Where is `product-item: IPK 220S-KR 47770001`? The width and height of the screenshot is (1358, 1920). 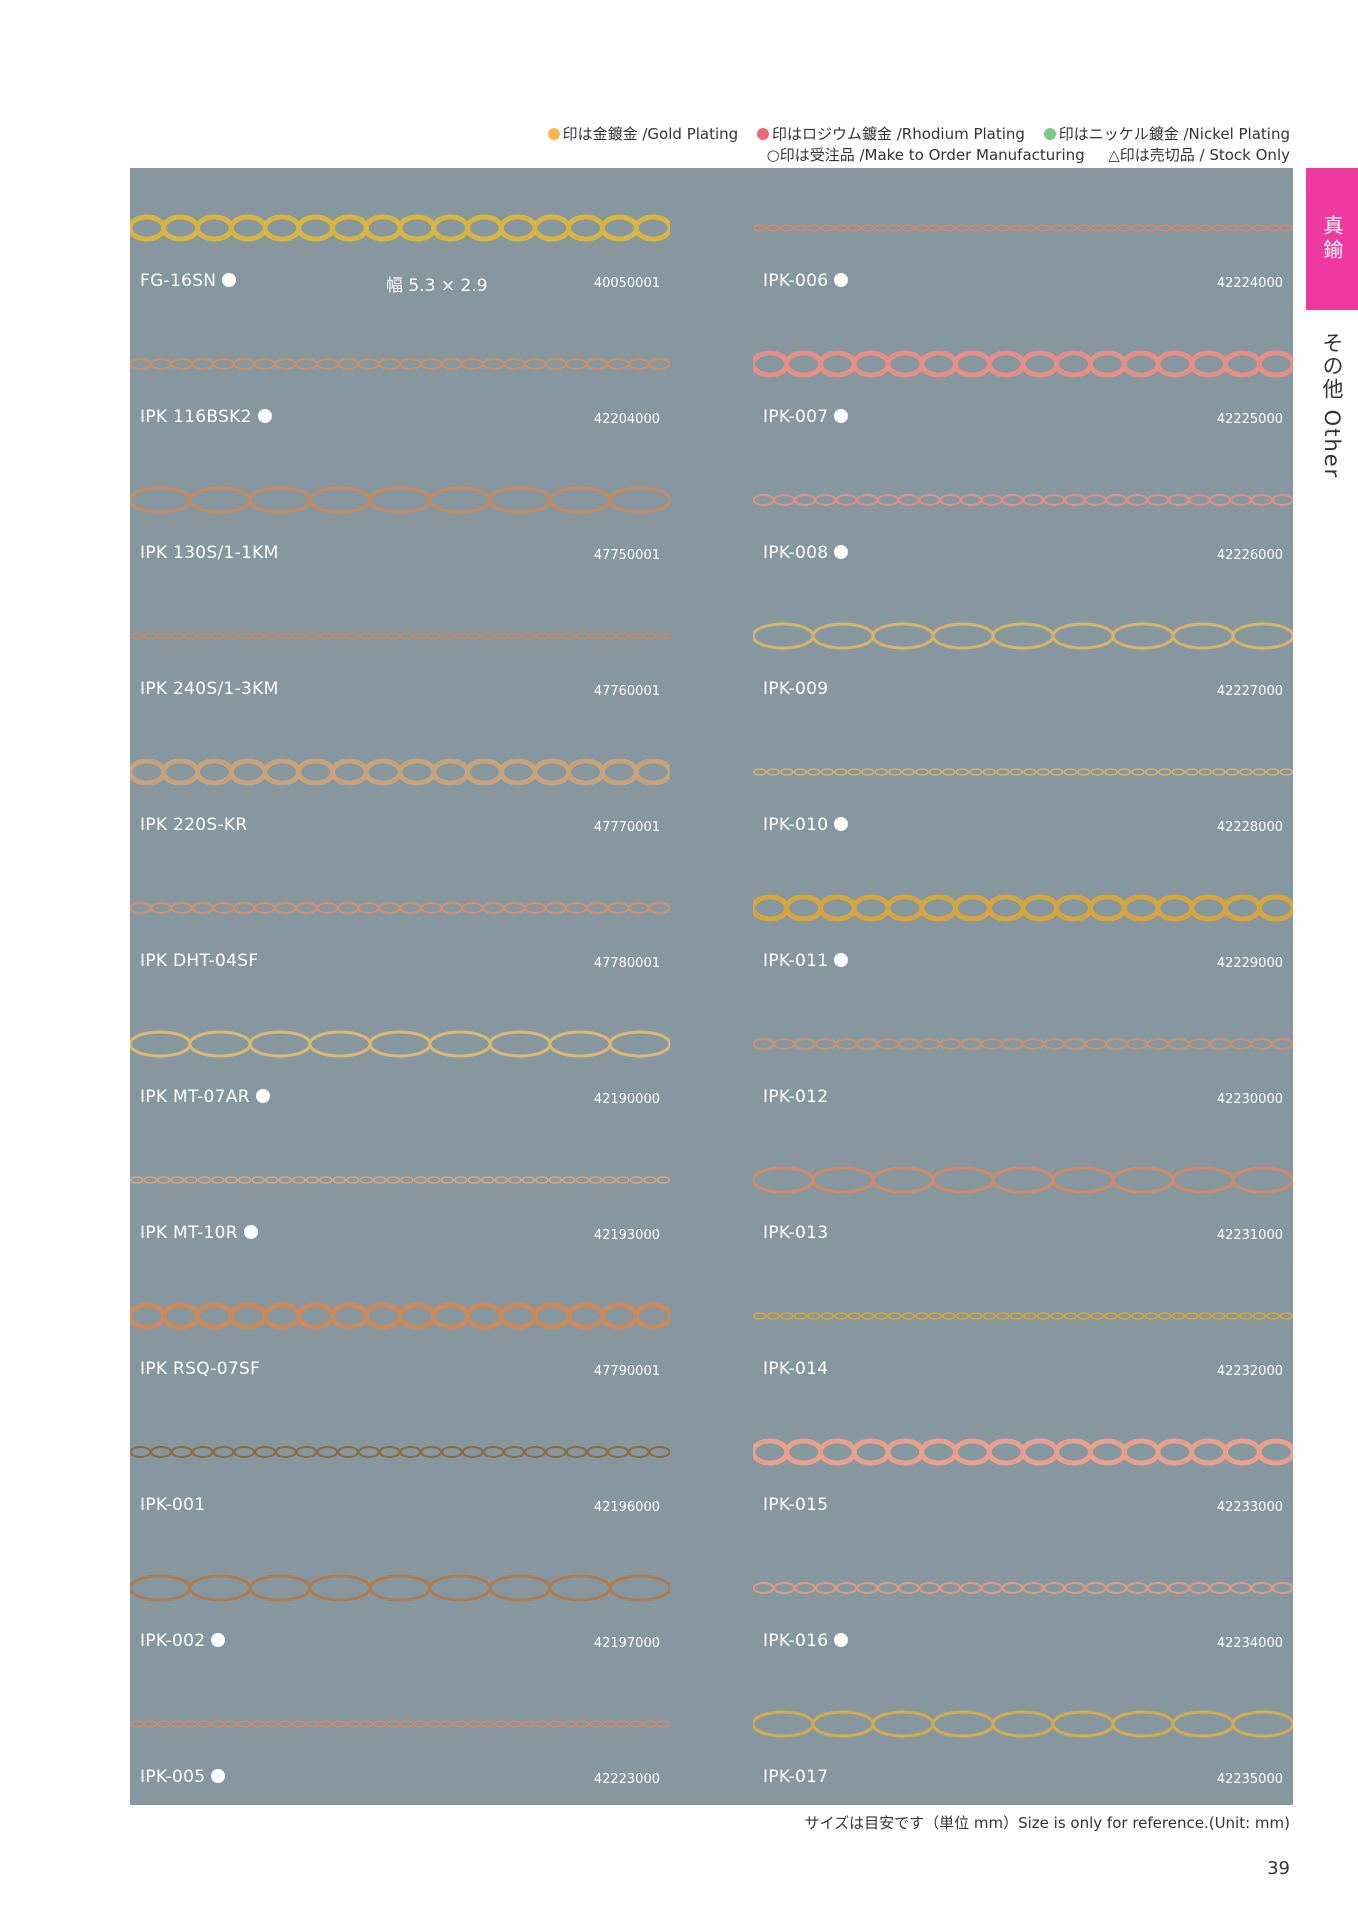
product-item: IPK 220S-KR 47770001 is located at coordinates (400, 780).